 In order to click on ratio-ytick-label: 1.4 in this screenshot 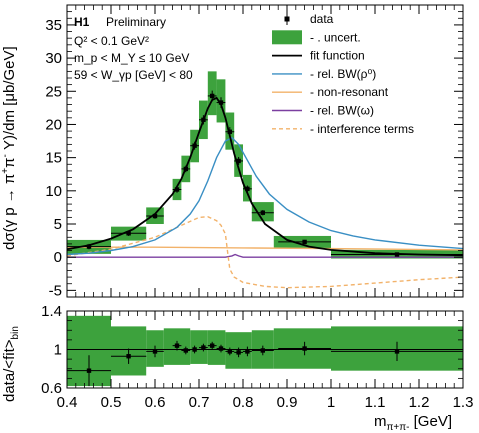, I will do `click(51, 311)`.